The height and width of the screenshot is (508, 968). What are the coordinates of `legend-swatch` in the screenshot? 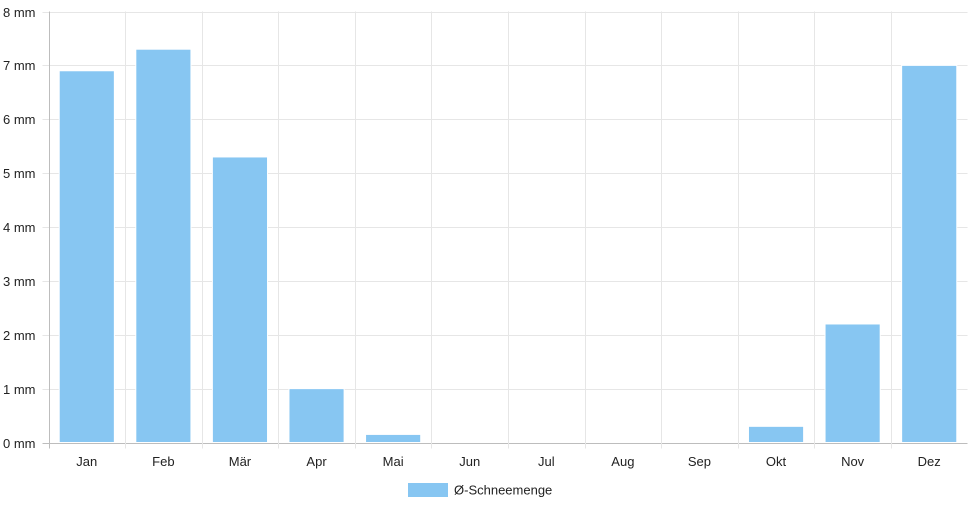 It's located at (428, 490).